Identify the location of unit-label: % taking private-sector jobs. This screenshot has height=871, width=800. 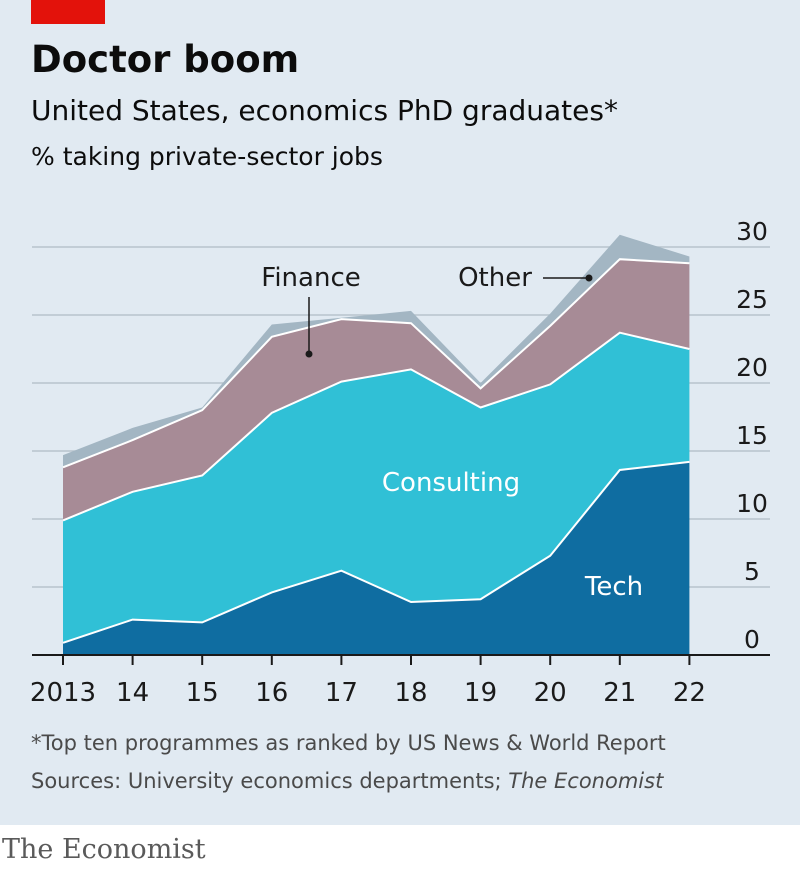
(207, 156).